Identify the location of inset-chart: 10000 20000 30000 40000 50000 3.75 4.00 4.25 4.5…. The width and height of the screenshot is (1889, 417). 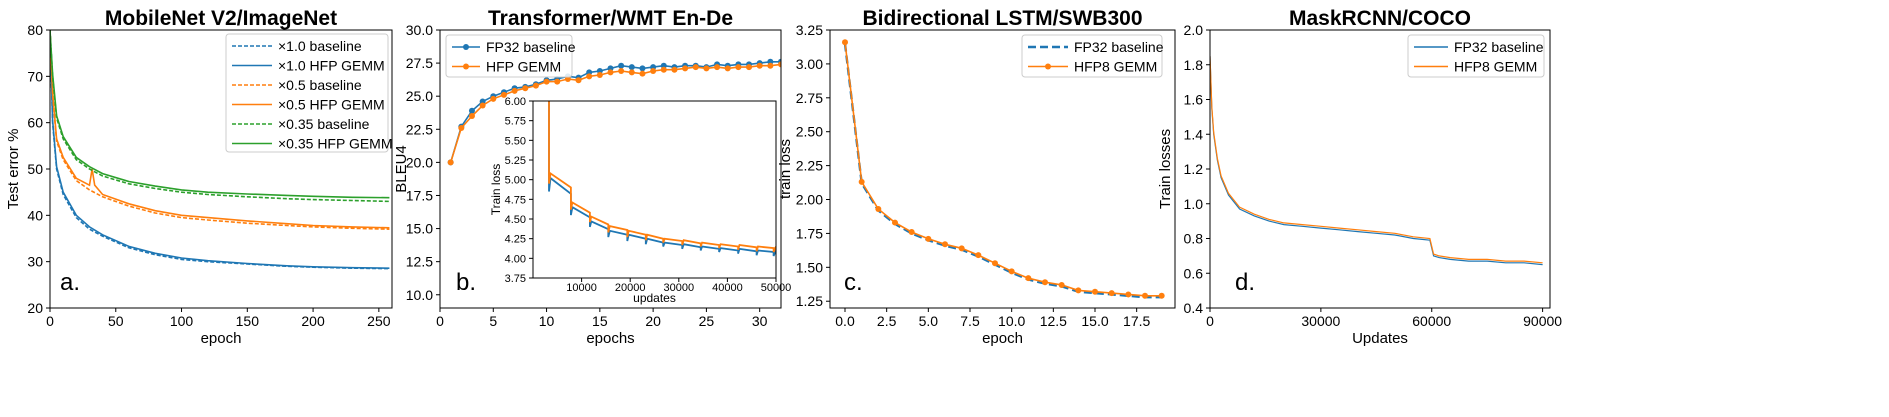
(640, 200).